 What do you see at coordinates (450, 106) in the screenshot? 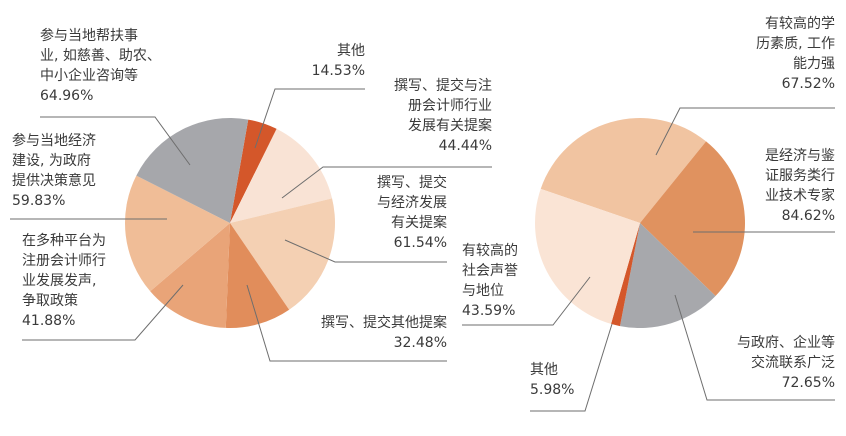
I see `slice-category-label: 册会计师行业` at bounding box center [450, 106].